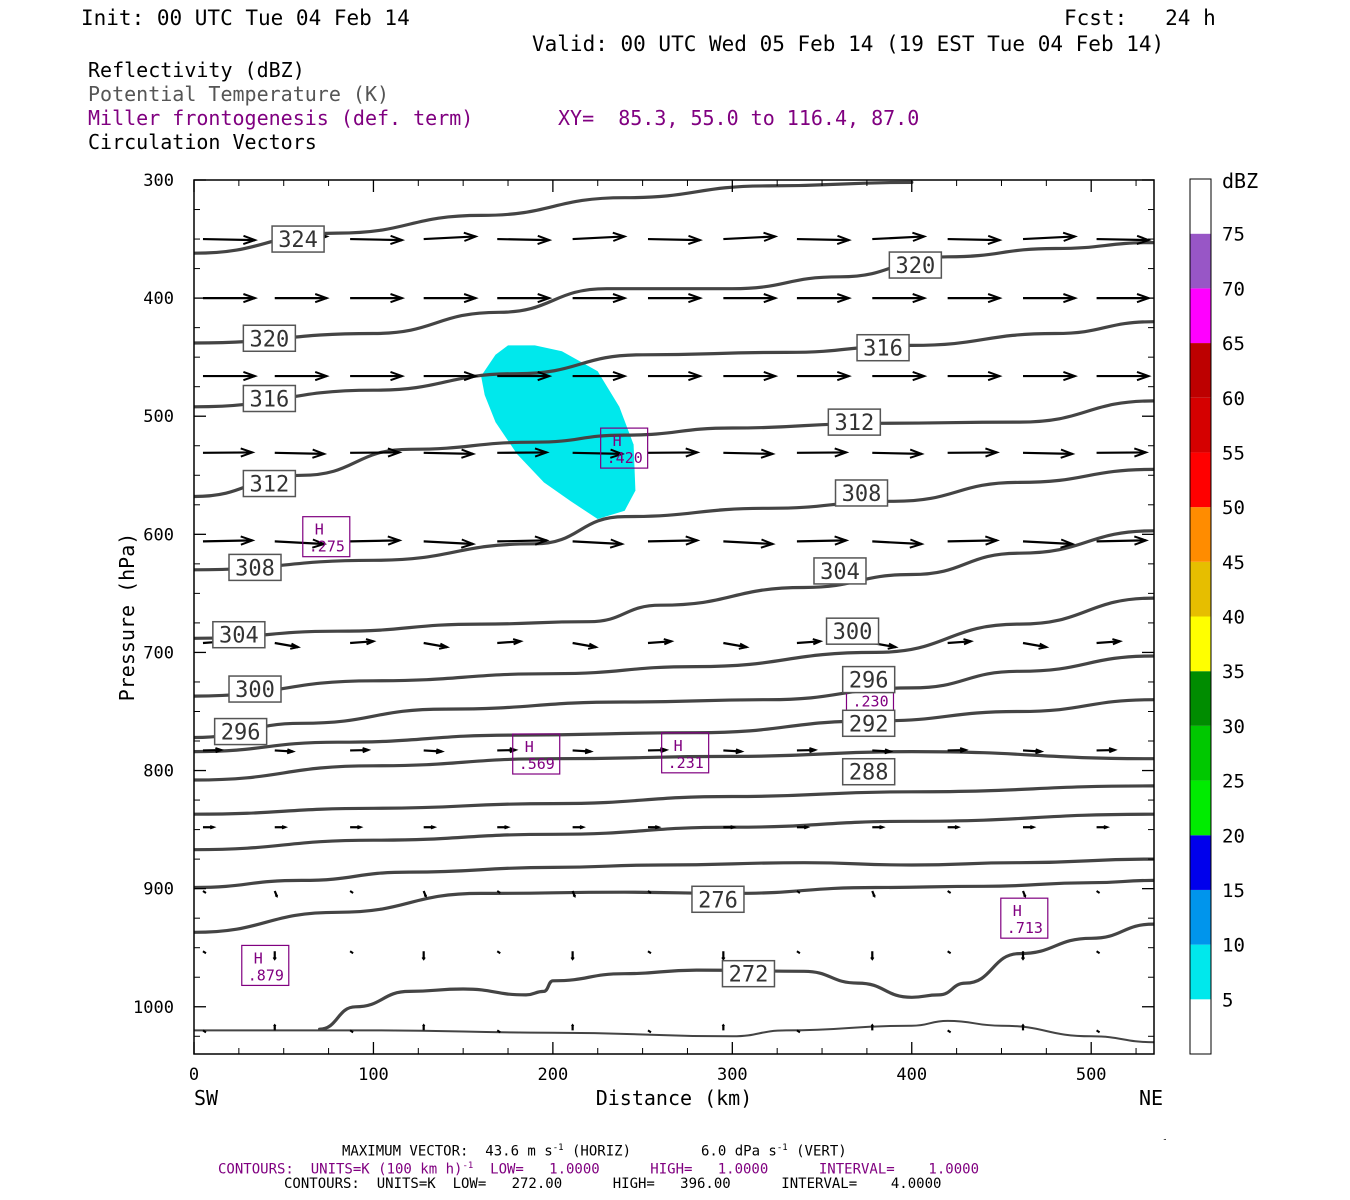 This screenshot has height=1200, width=1350. Describe the element at coordinates (732, 1075) in the screenshot. I see `x-tick-label: 300` at that location.